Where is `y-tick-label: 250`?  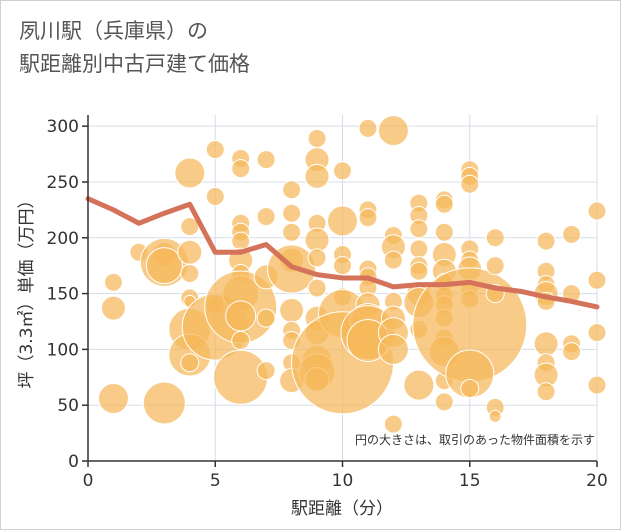
y-tick-label: 250 is located at coordinates (63, 183).